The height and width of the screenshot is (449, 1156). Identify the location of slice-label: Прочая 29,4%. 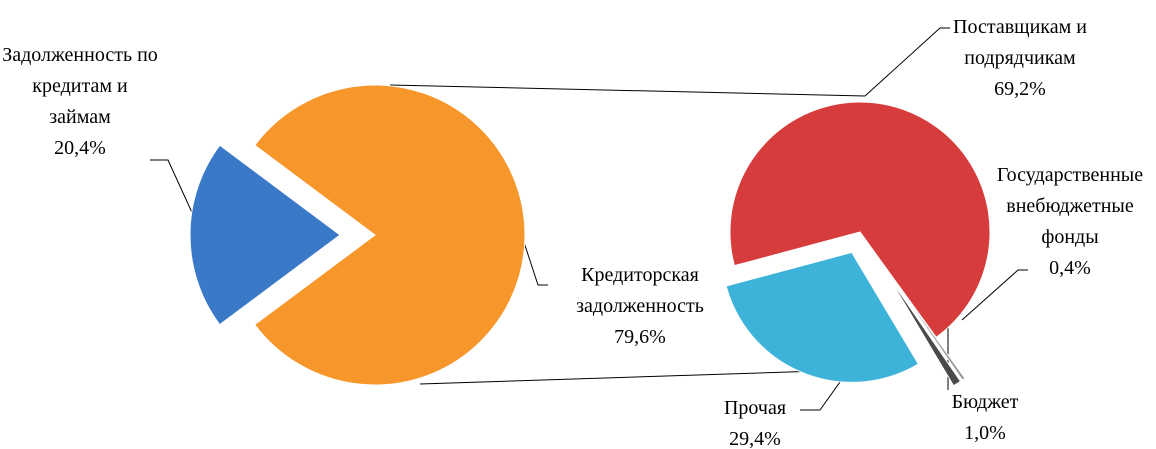
(755, 421).